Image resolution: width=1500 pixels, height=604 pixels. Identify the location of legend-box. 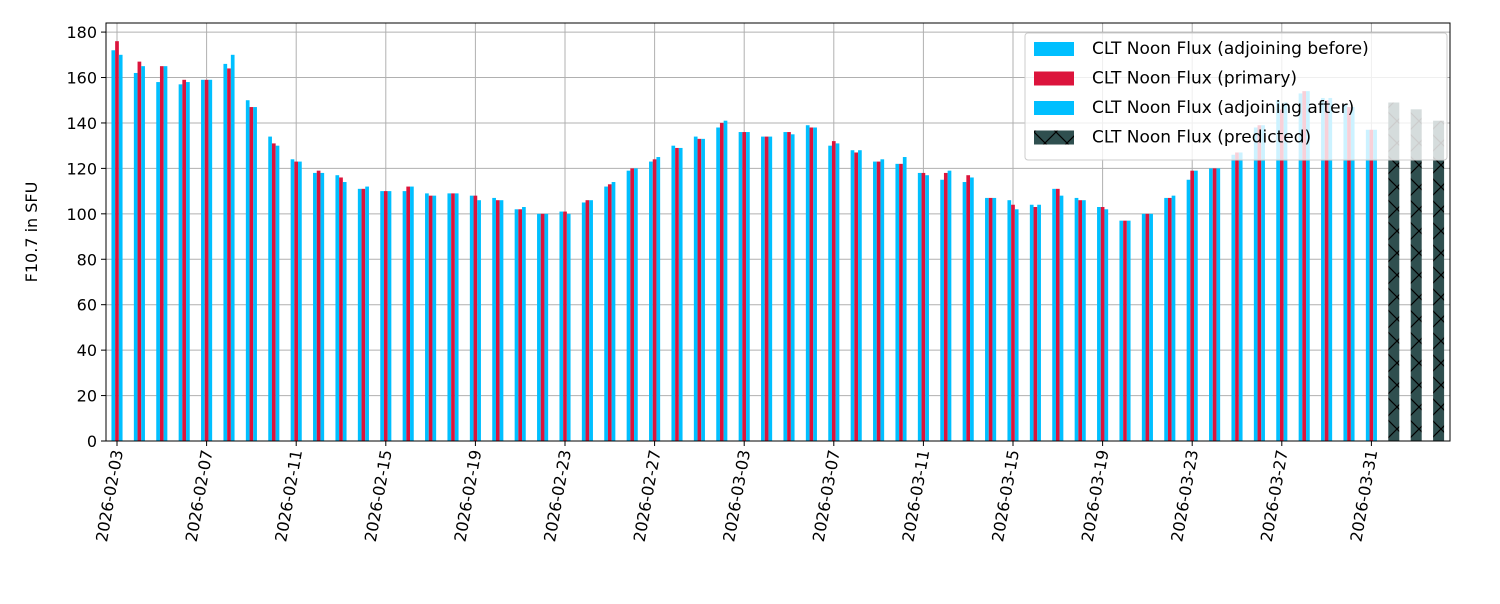
(1236, 96).